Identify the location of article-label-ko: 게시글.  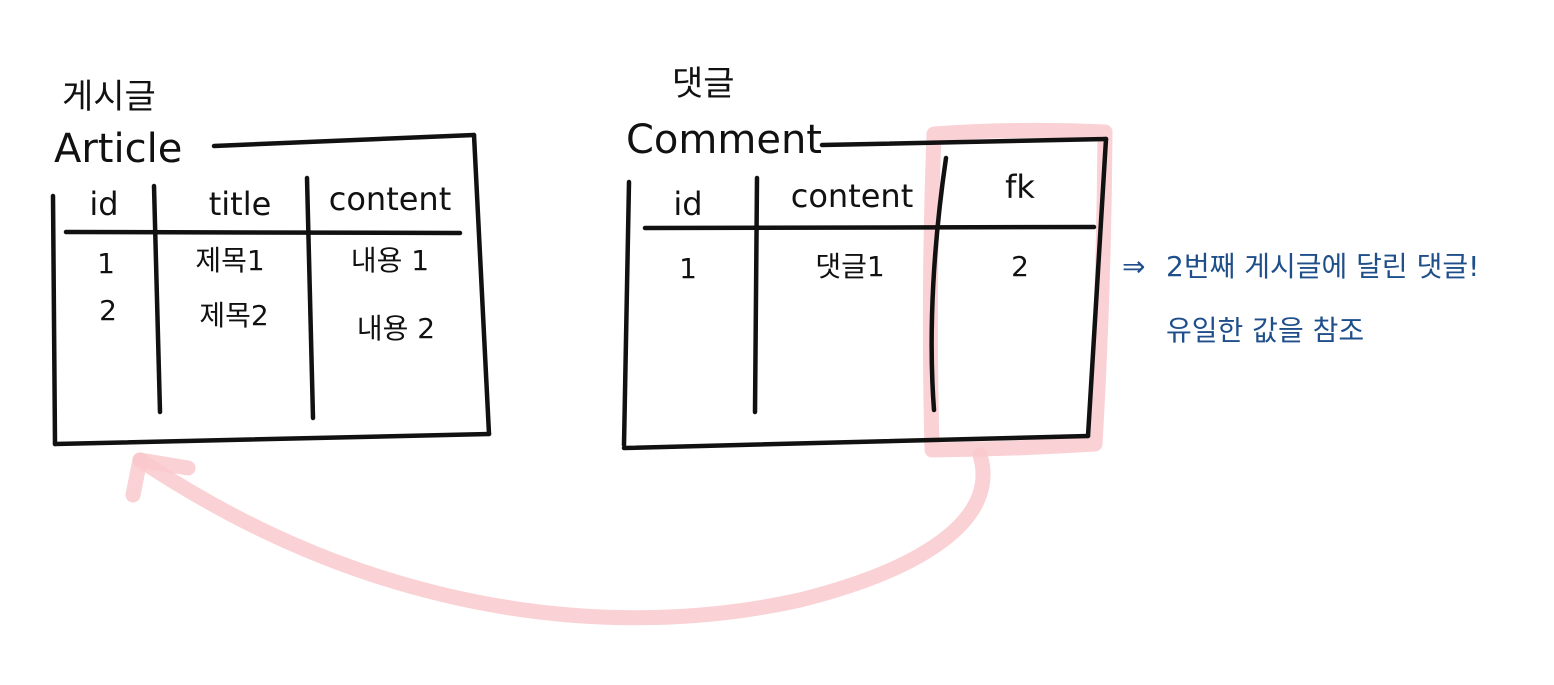
(109, 97).